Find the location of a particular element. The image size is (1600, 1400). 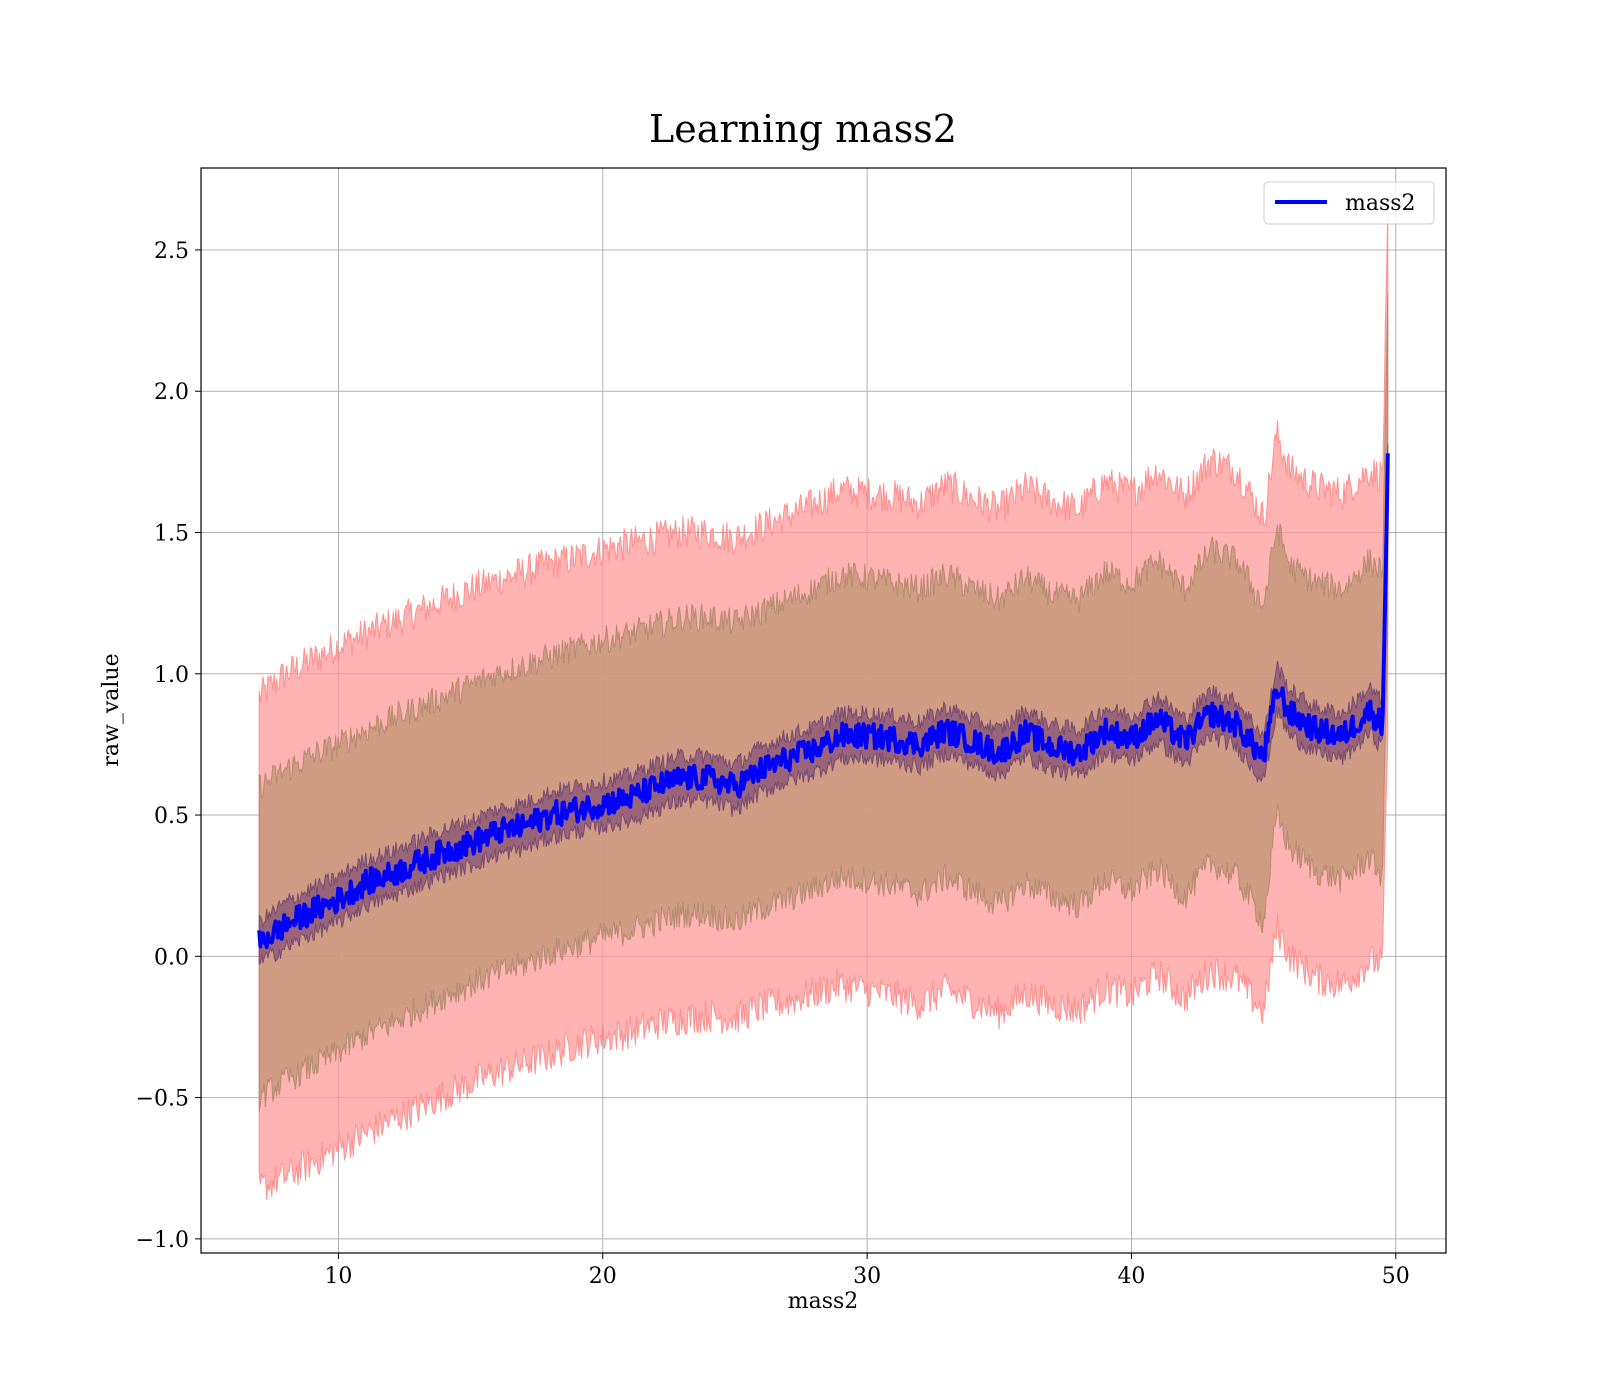

x-tick-label: 40 is located at coordinates (1131, 1276).